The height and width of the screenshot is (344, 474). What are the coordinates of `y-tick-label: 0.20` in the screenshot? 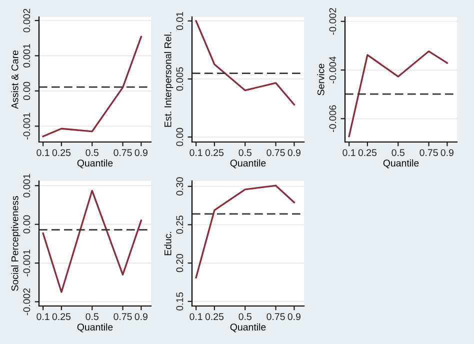 It's located at (180, 263).